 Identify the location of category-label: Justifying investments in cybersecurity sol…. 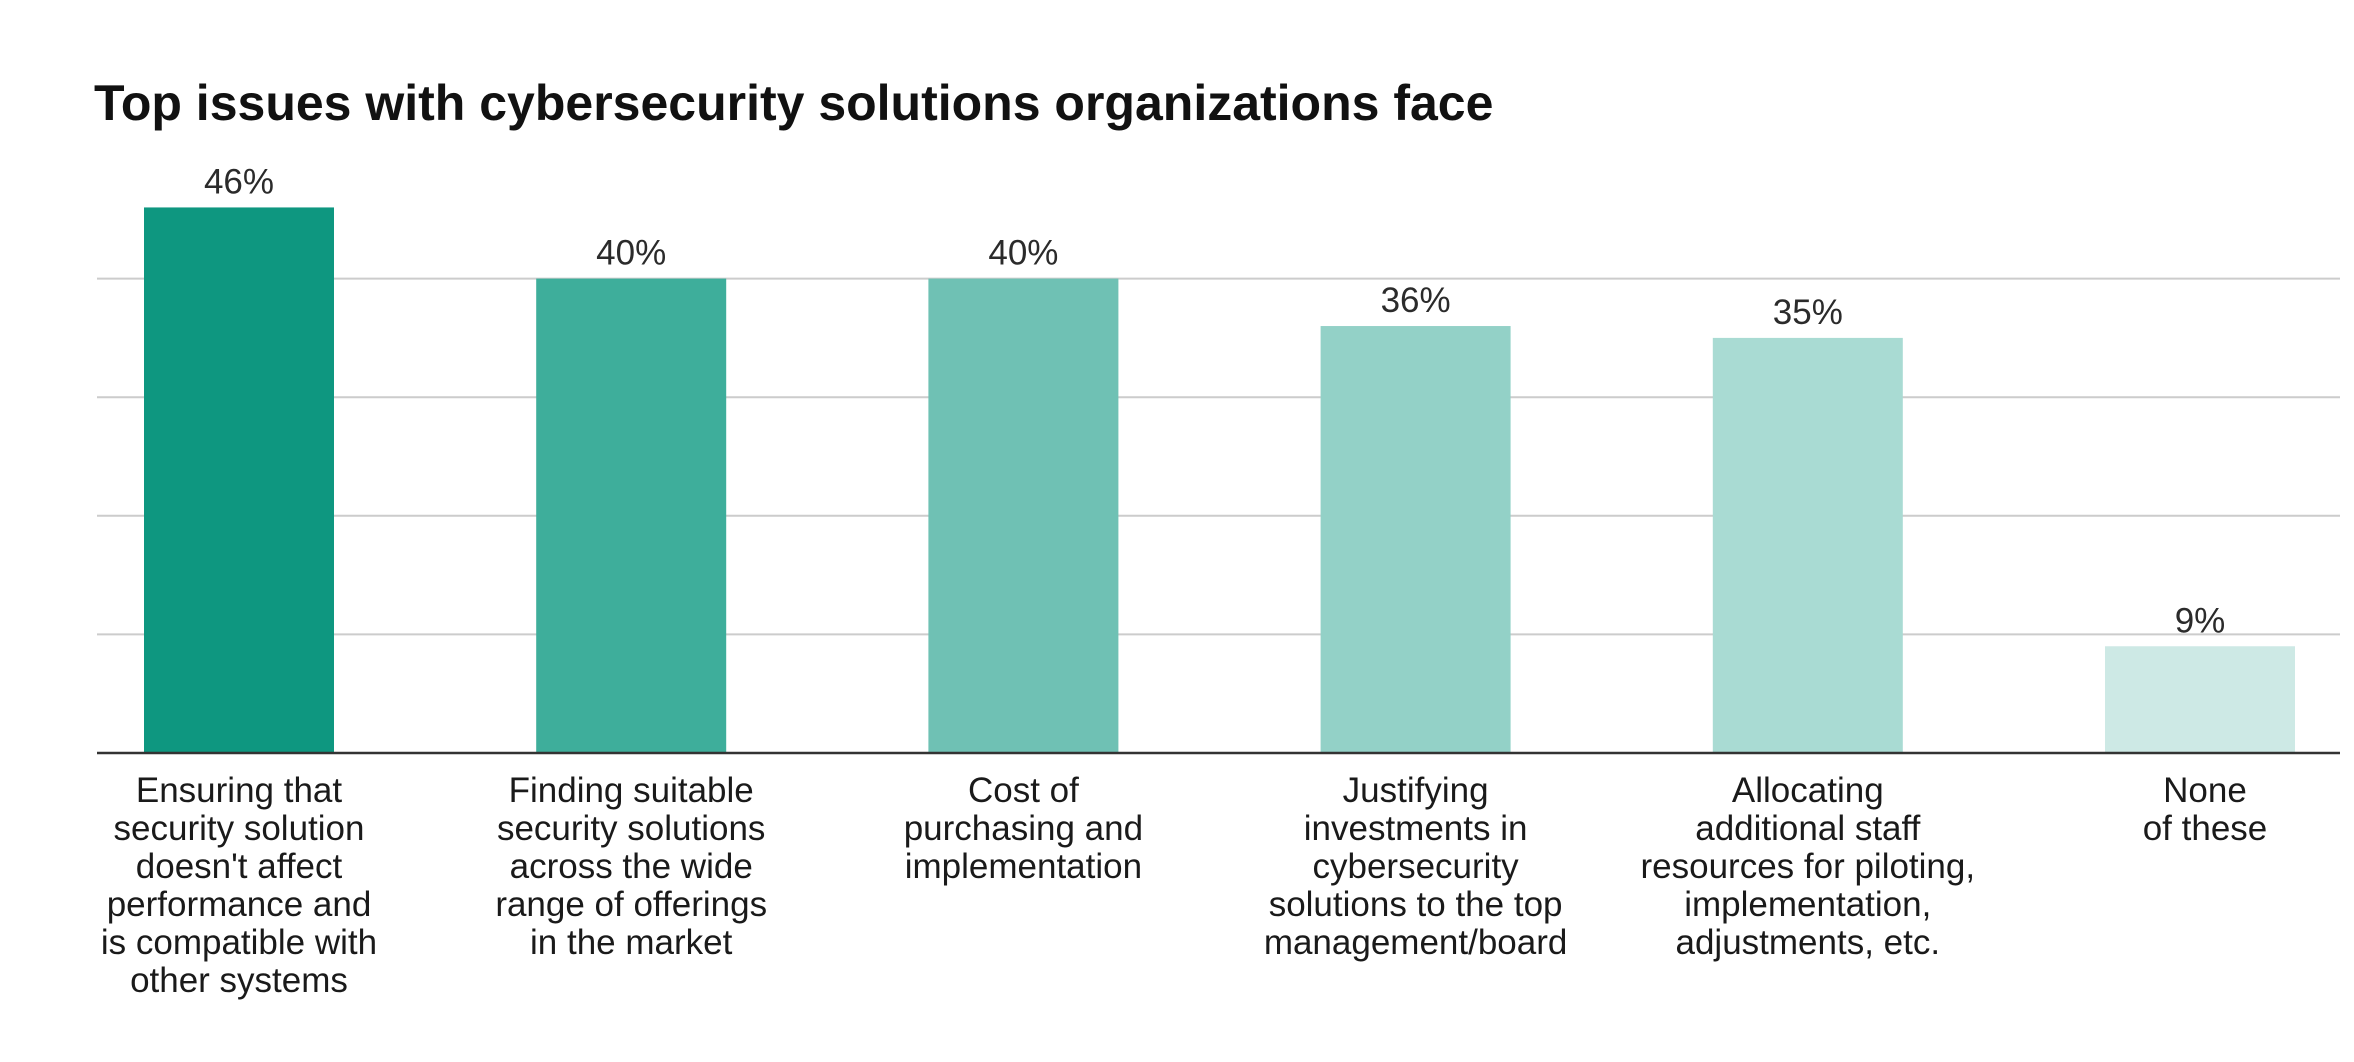
(1416, 866).